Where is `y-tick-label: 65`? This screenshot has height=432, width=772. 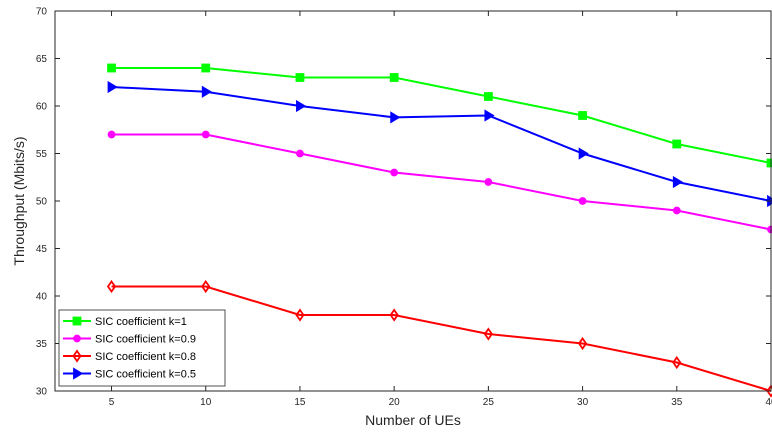 y-tick-label: 65 is located at coordinates (42, 59).